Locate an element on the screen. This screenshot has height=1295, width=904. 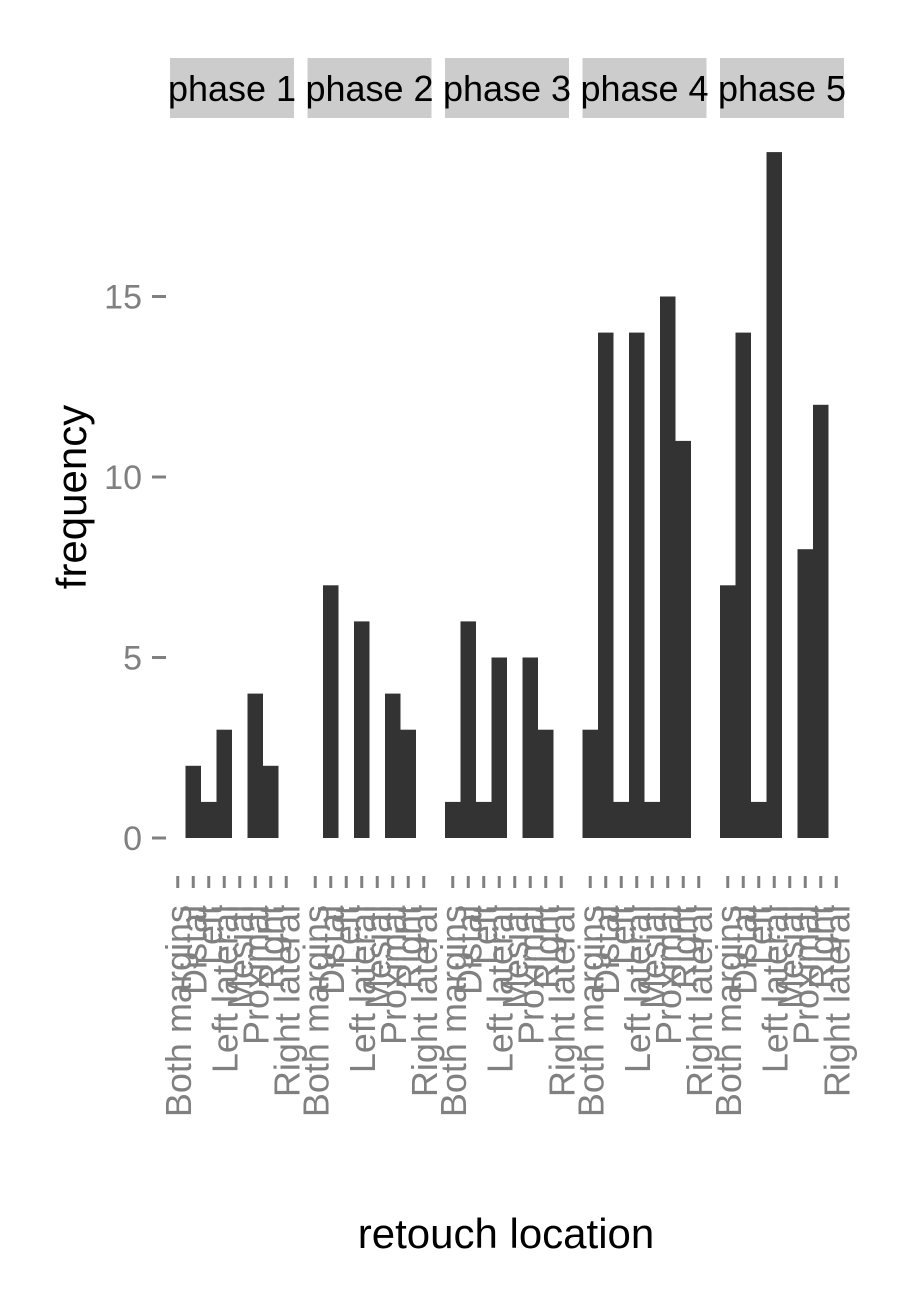
facet-strips: phase 1 phase 2 phase 3 phase 4 phase 5 is located at coordinates (507, 88).